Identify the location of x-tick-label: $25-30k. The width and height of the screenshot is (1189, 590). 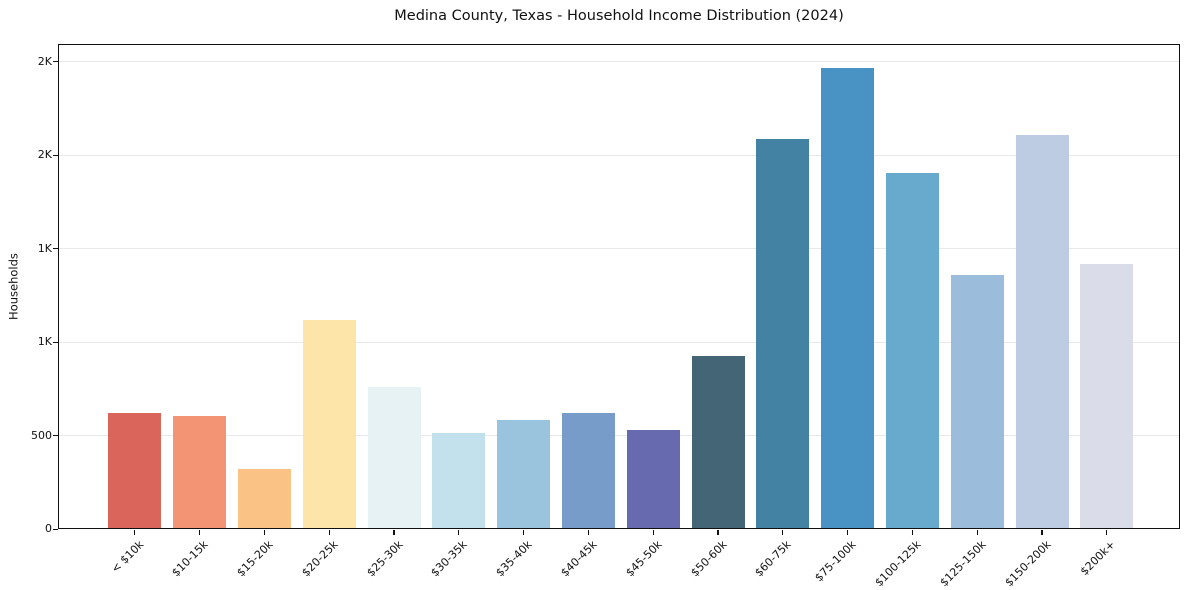
(384, 559).